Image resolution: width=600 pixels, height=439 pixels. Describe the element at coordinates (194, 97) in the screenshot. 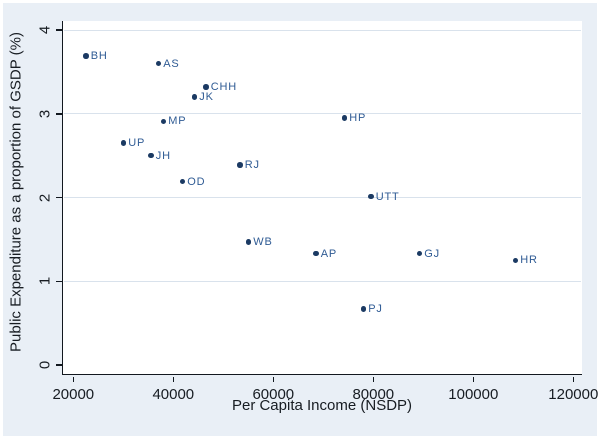

I see `data-point-JK` at that location.